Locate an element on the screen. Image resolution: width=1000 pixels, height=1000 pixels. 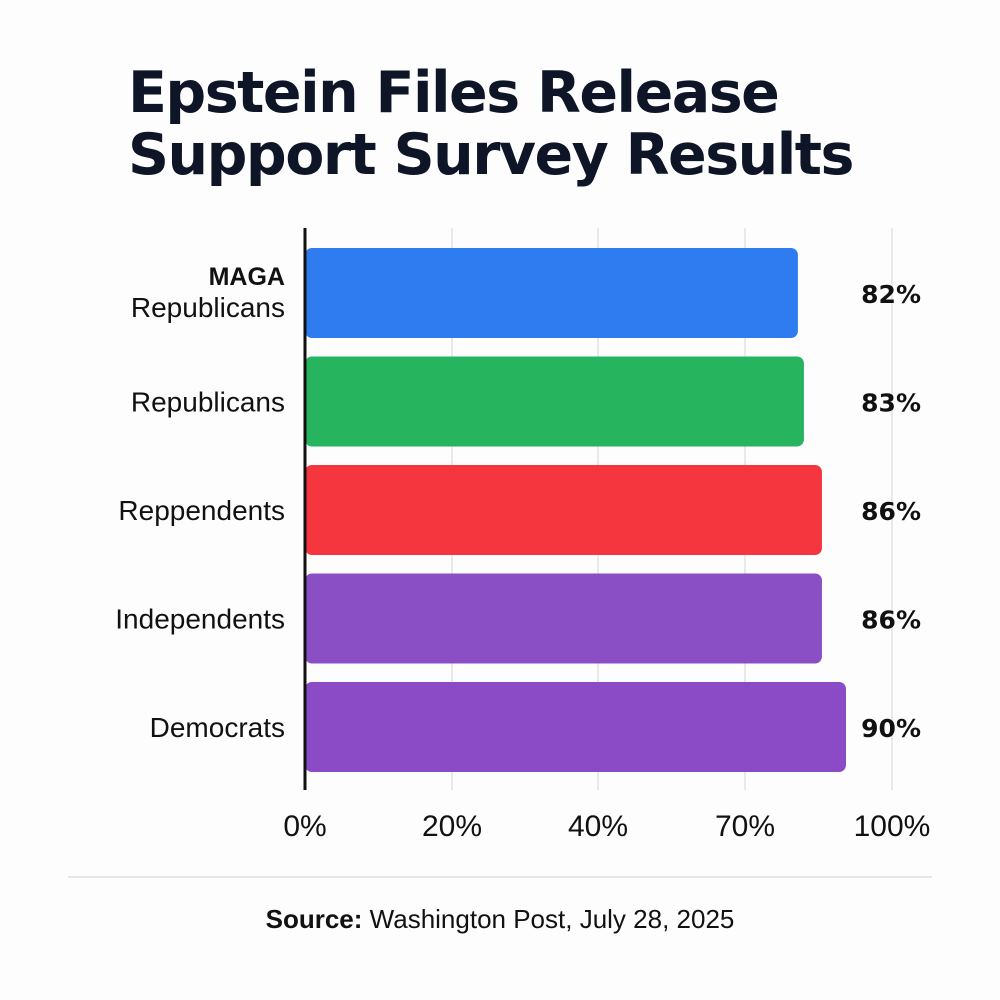
category-label-1: Republicans is located at coordinates (208, 307).